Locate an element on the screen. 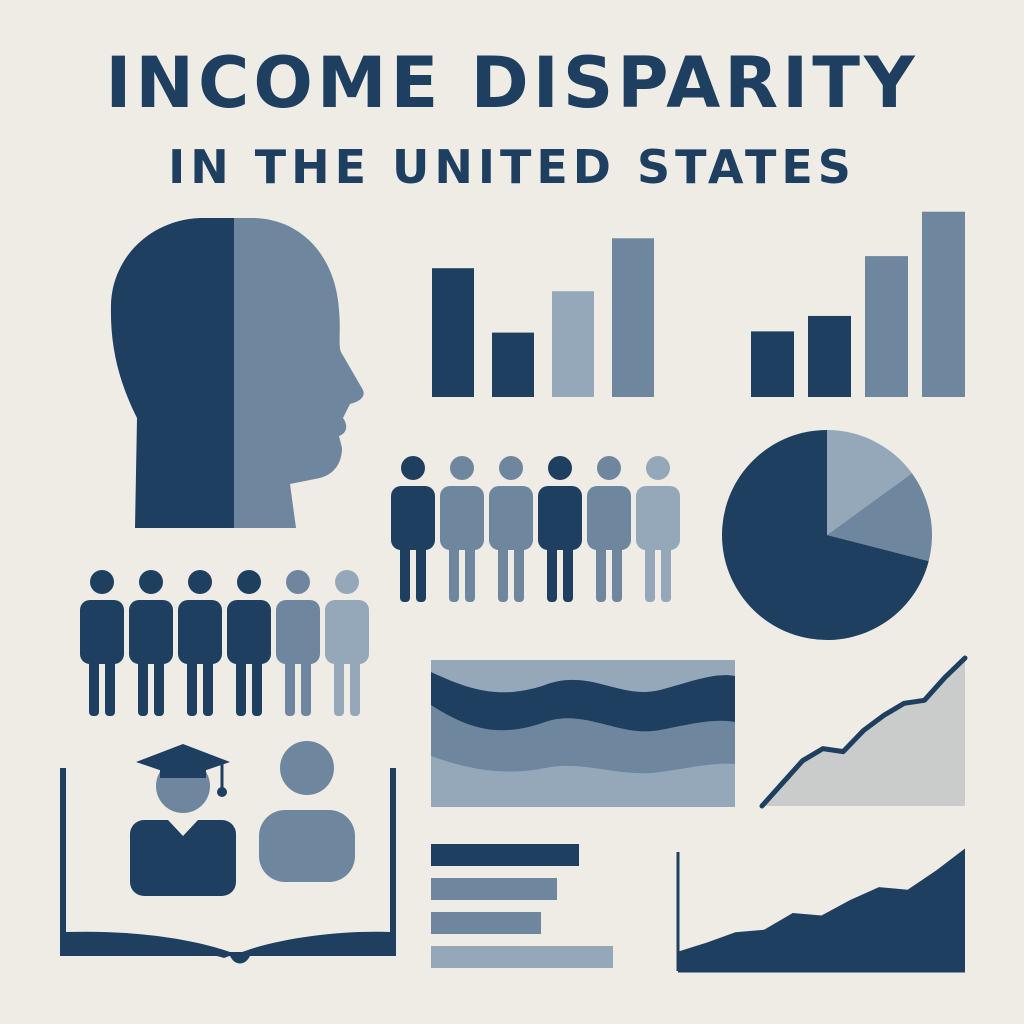 This screenshot has width=1024, height=1024. page-subtitle: IN THE UNITED STATES is located at coordinates (512, 167).